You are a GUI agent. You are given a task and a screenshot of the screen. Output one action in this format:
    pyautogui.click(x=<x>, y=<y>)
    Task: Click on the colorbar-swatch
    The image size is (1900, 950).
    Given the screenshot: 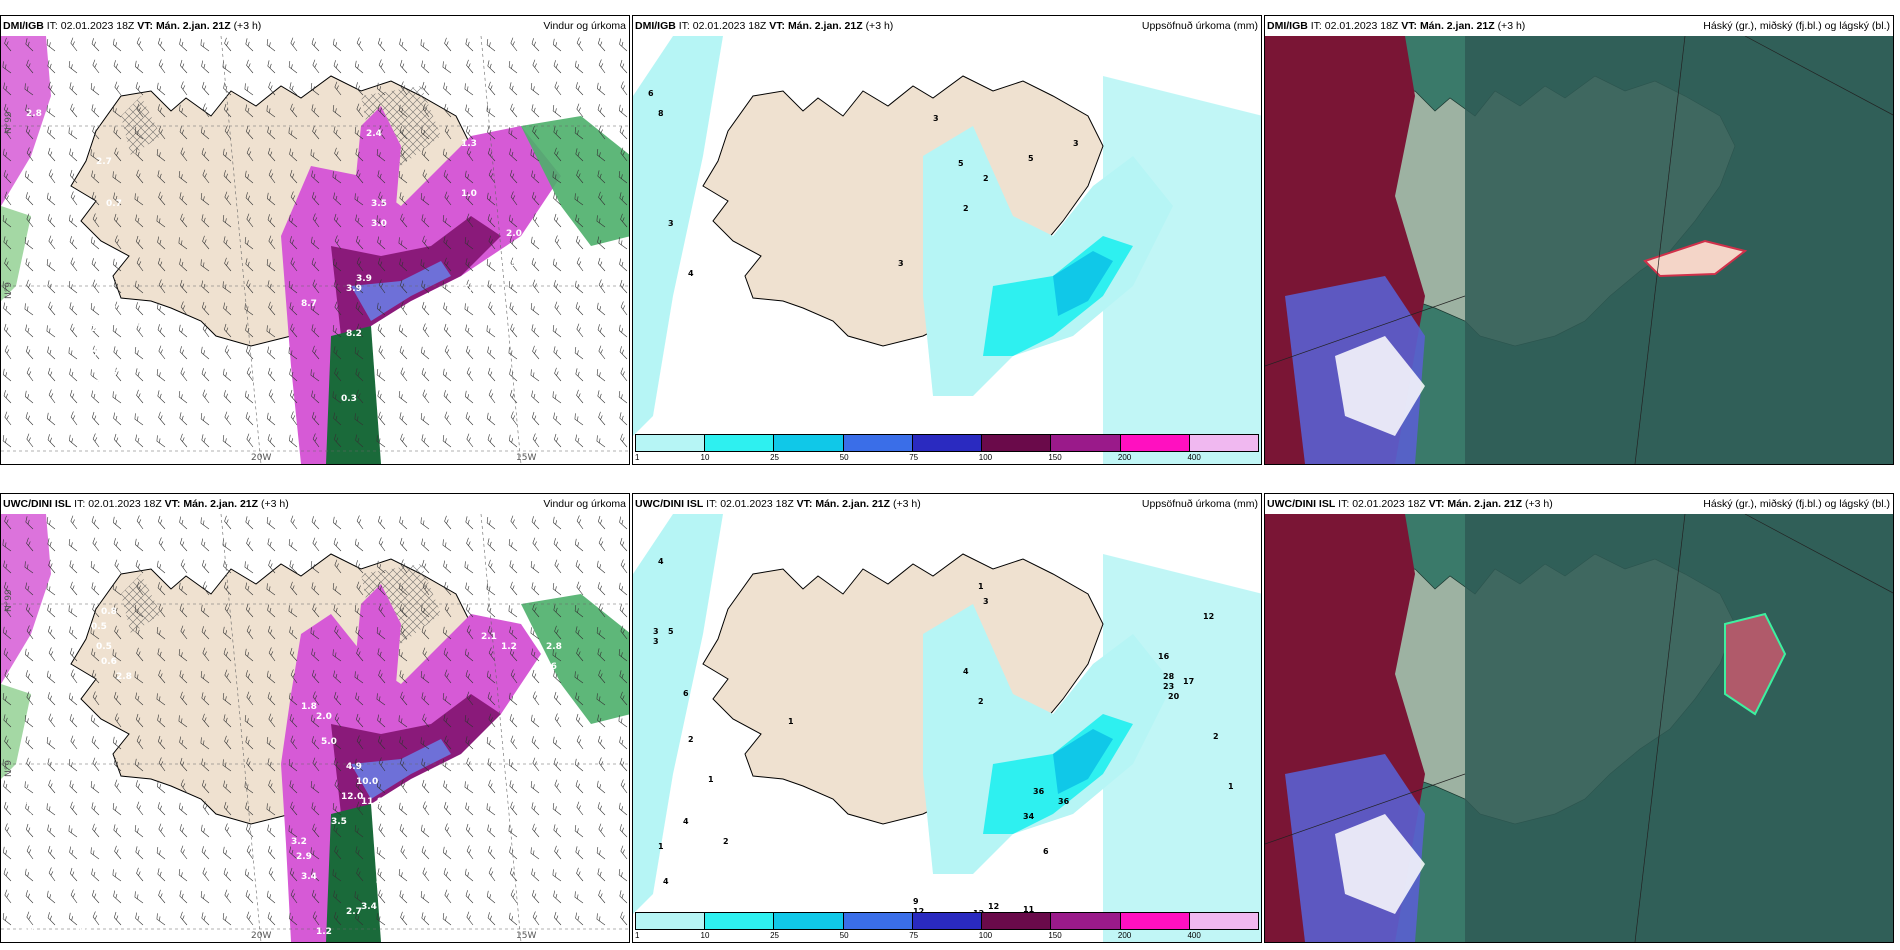 What is the action you would take?
    pyautogui.click(x=740, y=921)
    